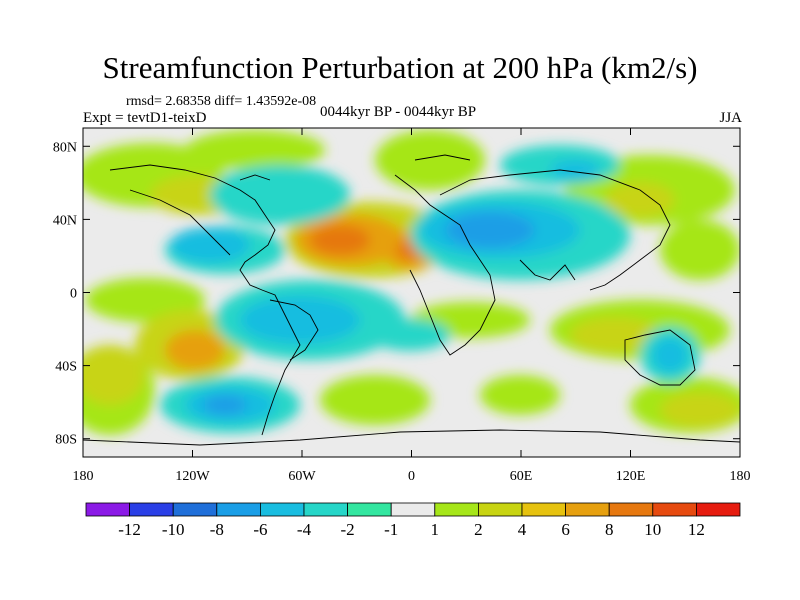 This screenshot has width=800, height=600. What do you see at coordinates (631, 476) in the screenshot?
I see `lon-tick-label: 120E` at bounding box center [631, 476].